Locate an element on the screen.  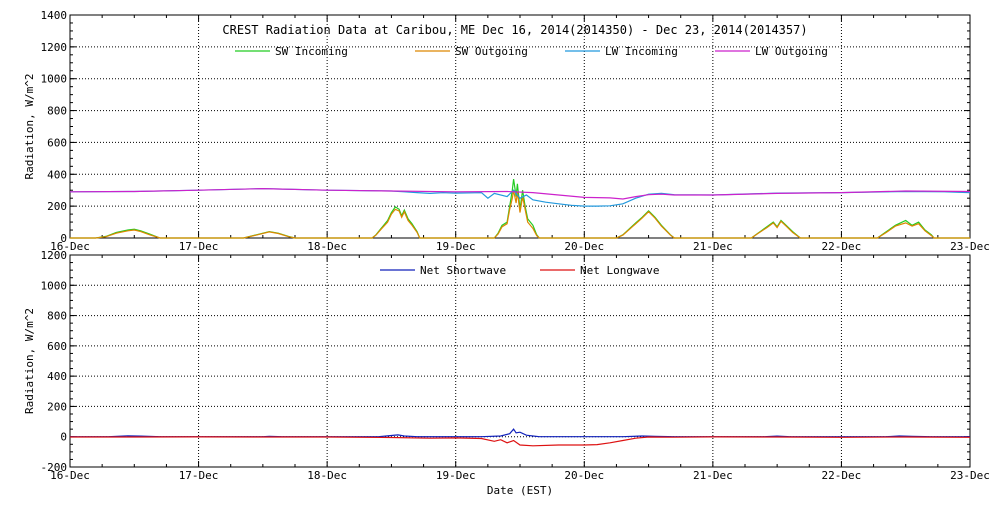
y-tick-label: -200 is located at coordinates (54, 467).